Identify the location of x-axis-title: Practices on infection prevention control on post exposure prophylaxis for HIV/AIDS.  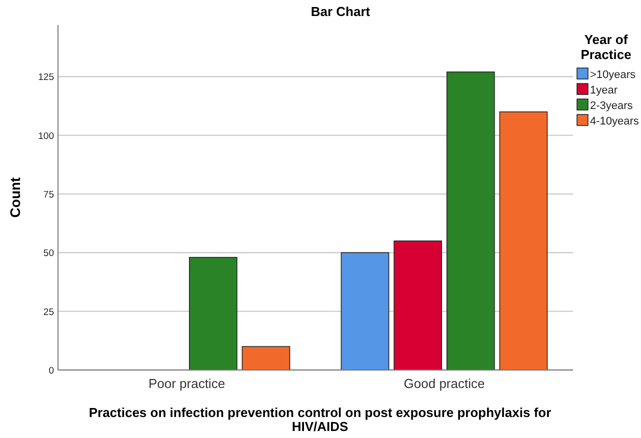
(320, 419).